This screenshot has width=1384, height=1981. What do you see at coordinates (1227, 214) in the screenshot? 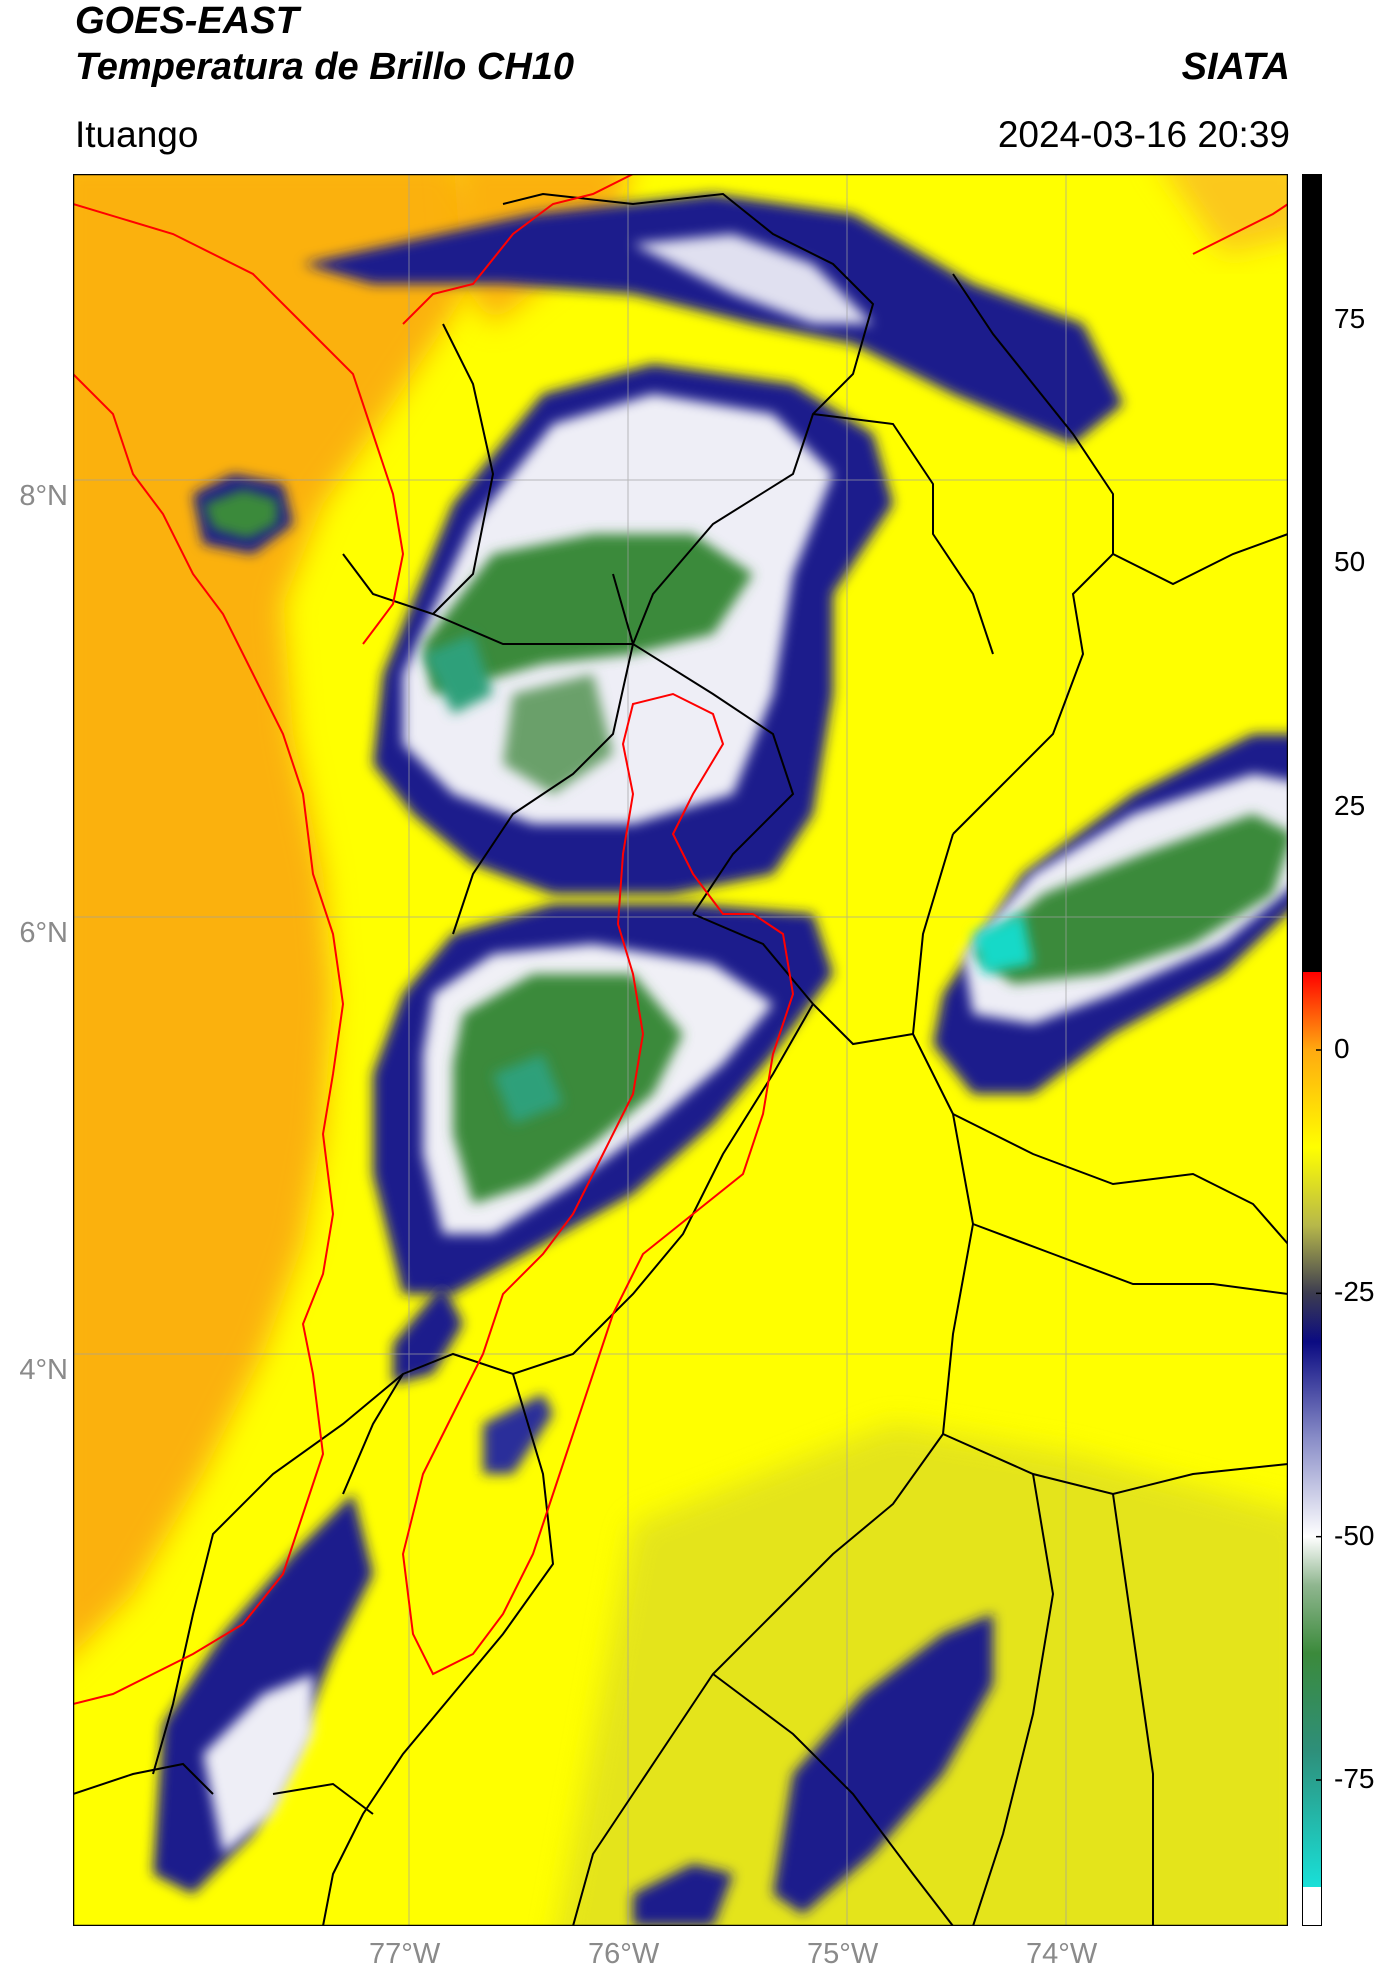
I see `ocean-caribbean-east` at bounding box center [1227, 214].